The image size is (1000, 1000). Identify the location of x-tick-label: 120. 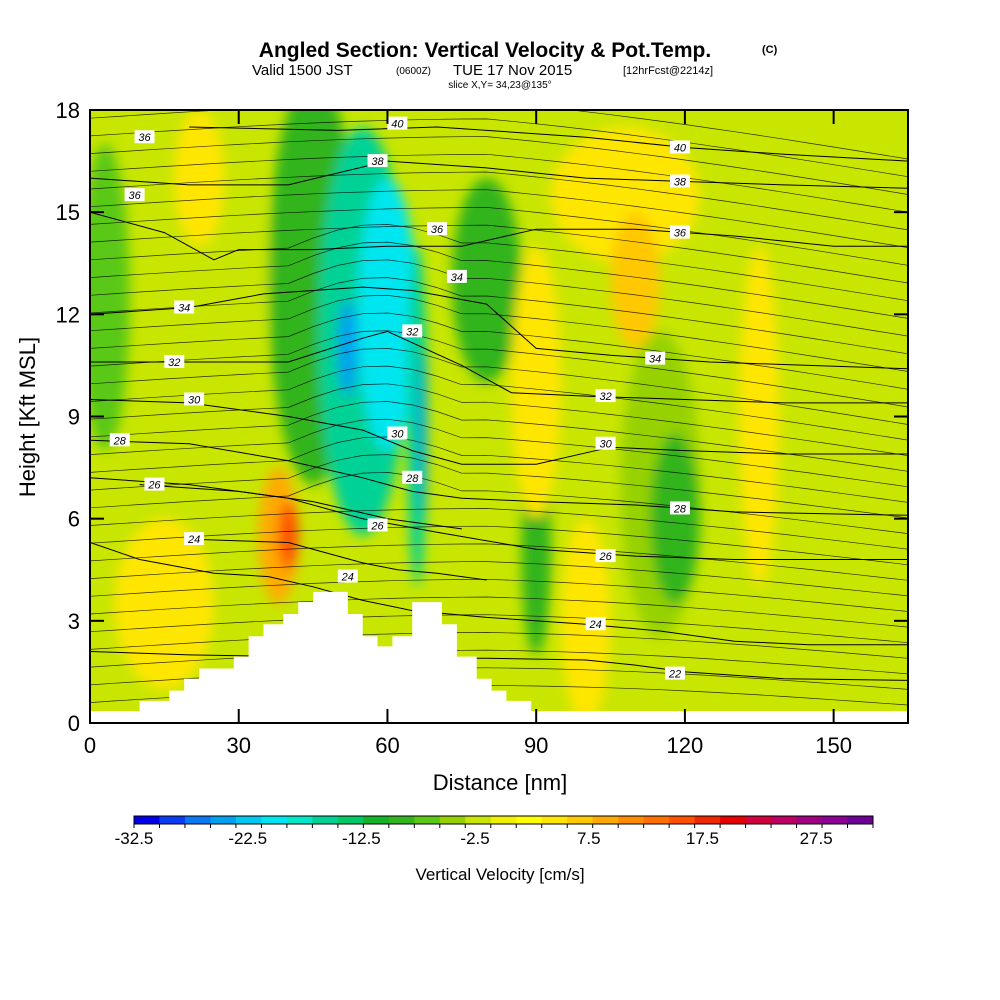
(685, 745).